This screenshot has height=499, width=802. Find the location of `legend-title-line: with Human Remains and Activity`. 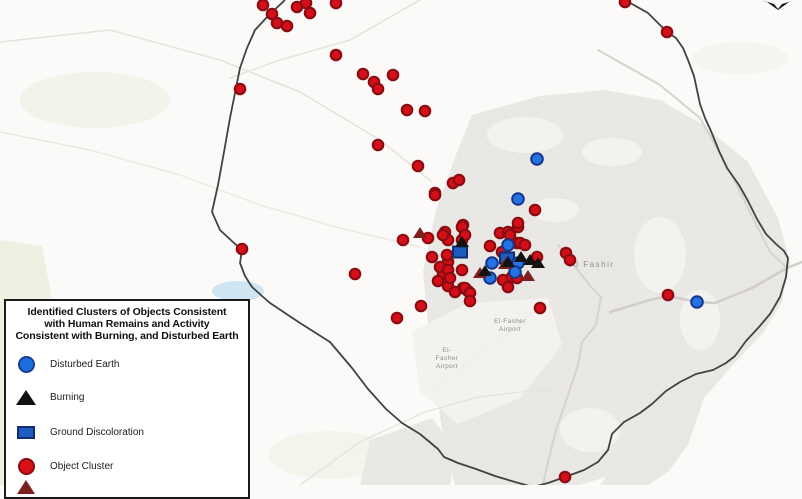

legend-title-line: with Human Remains and Activity is located at coordinates (127, 323).